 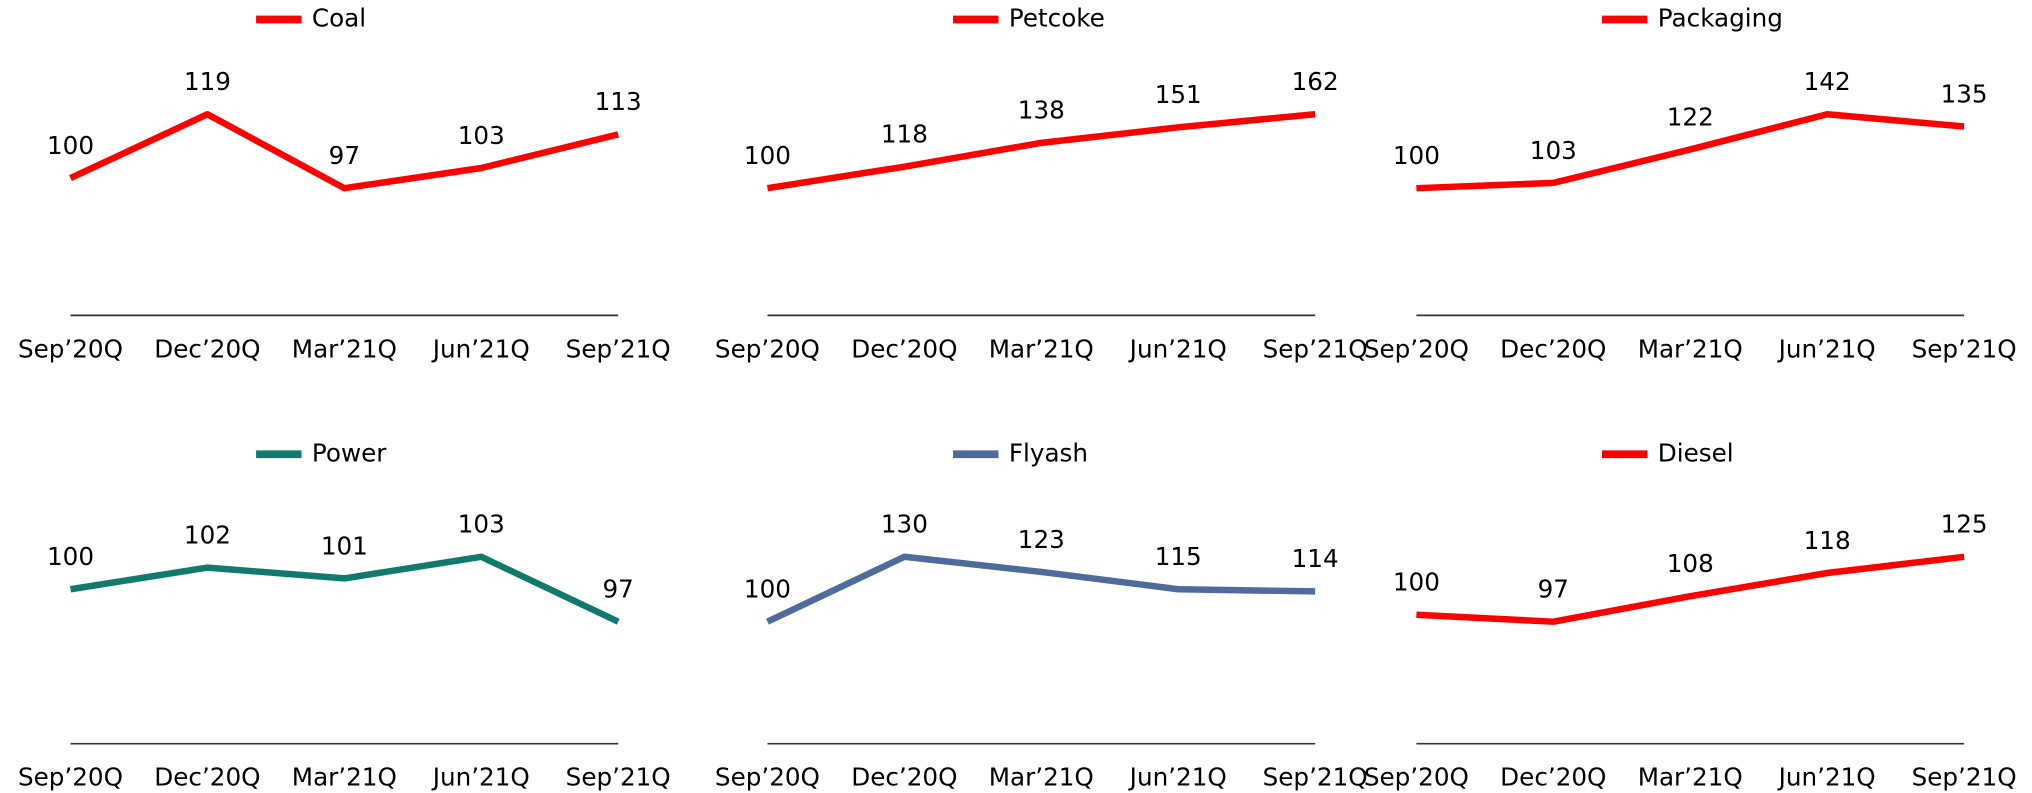 I want to click on data-label: 122, so click(x=1690, y=116).